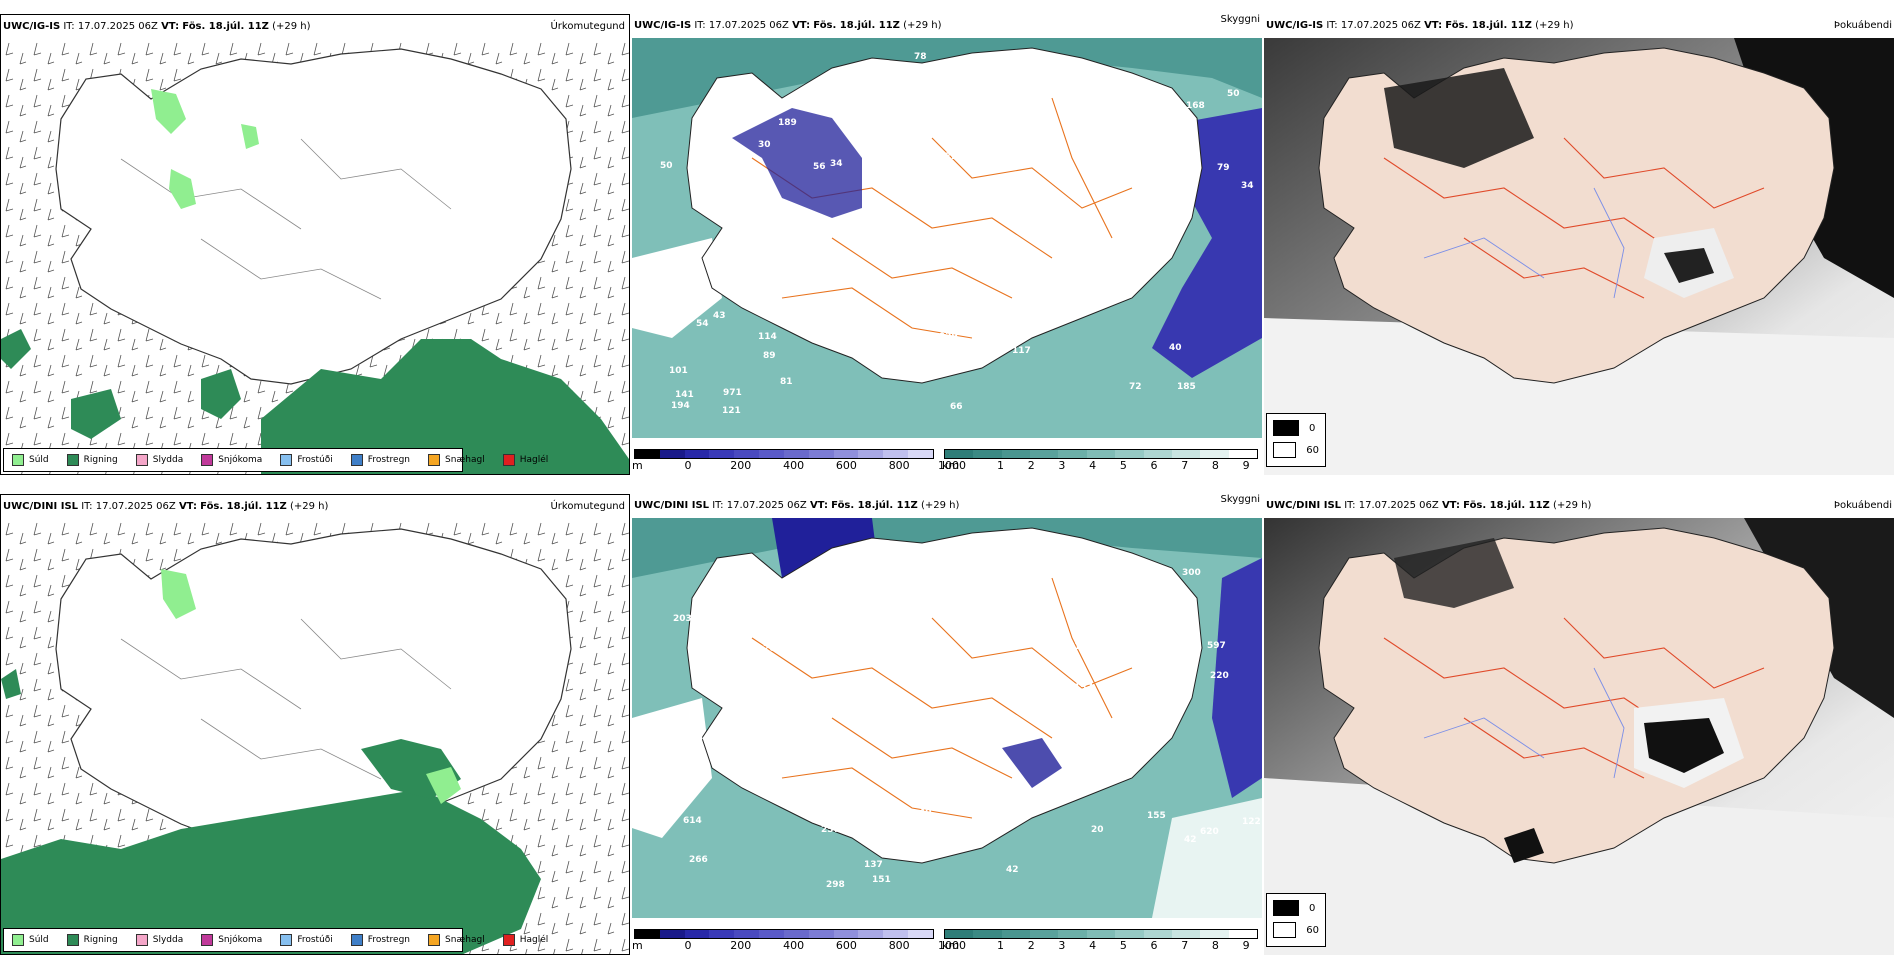  I want to click on visibility-value-label: 57, so click(975, 207).